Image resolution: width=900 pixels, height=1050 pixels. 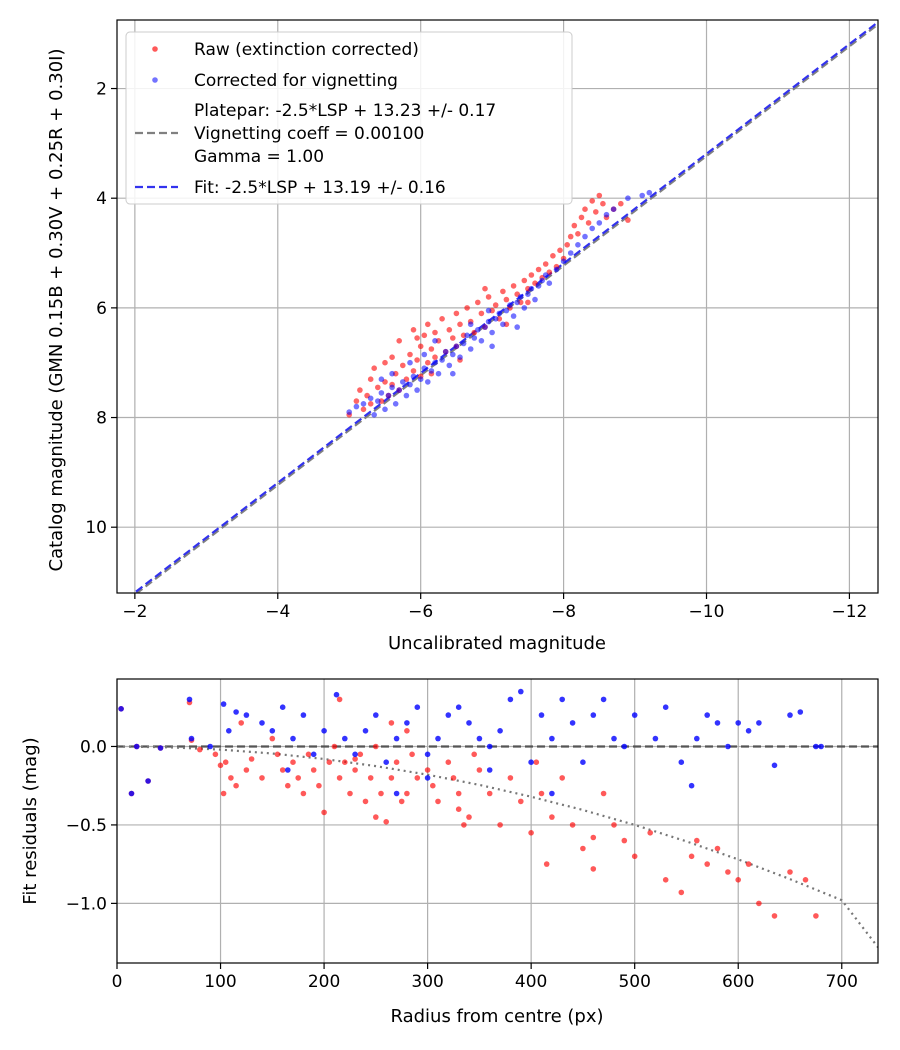 What do you see at coordinates (296, 81) in the screenshot?
I see `legend-corrected-label: Corrected for vignetting` at bounding box center [296, 81].